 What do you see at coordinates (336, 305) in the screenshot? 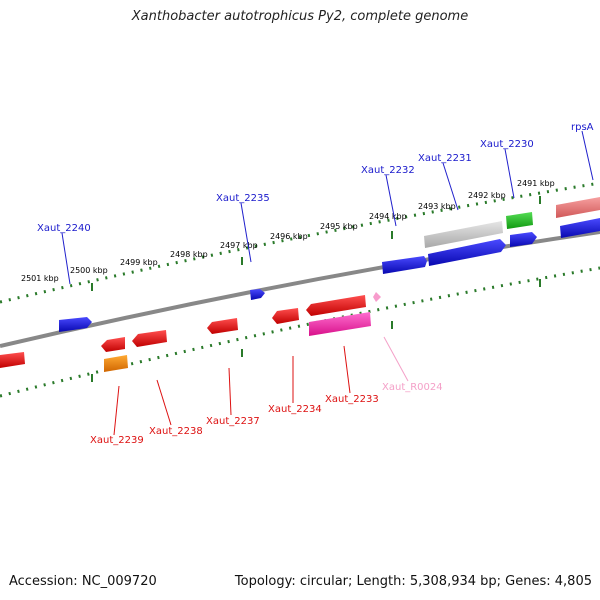
I see `gene-xaut-2233a` at bounding box center [336, 305].